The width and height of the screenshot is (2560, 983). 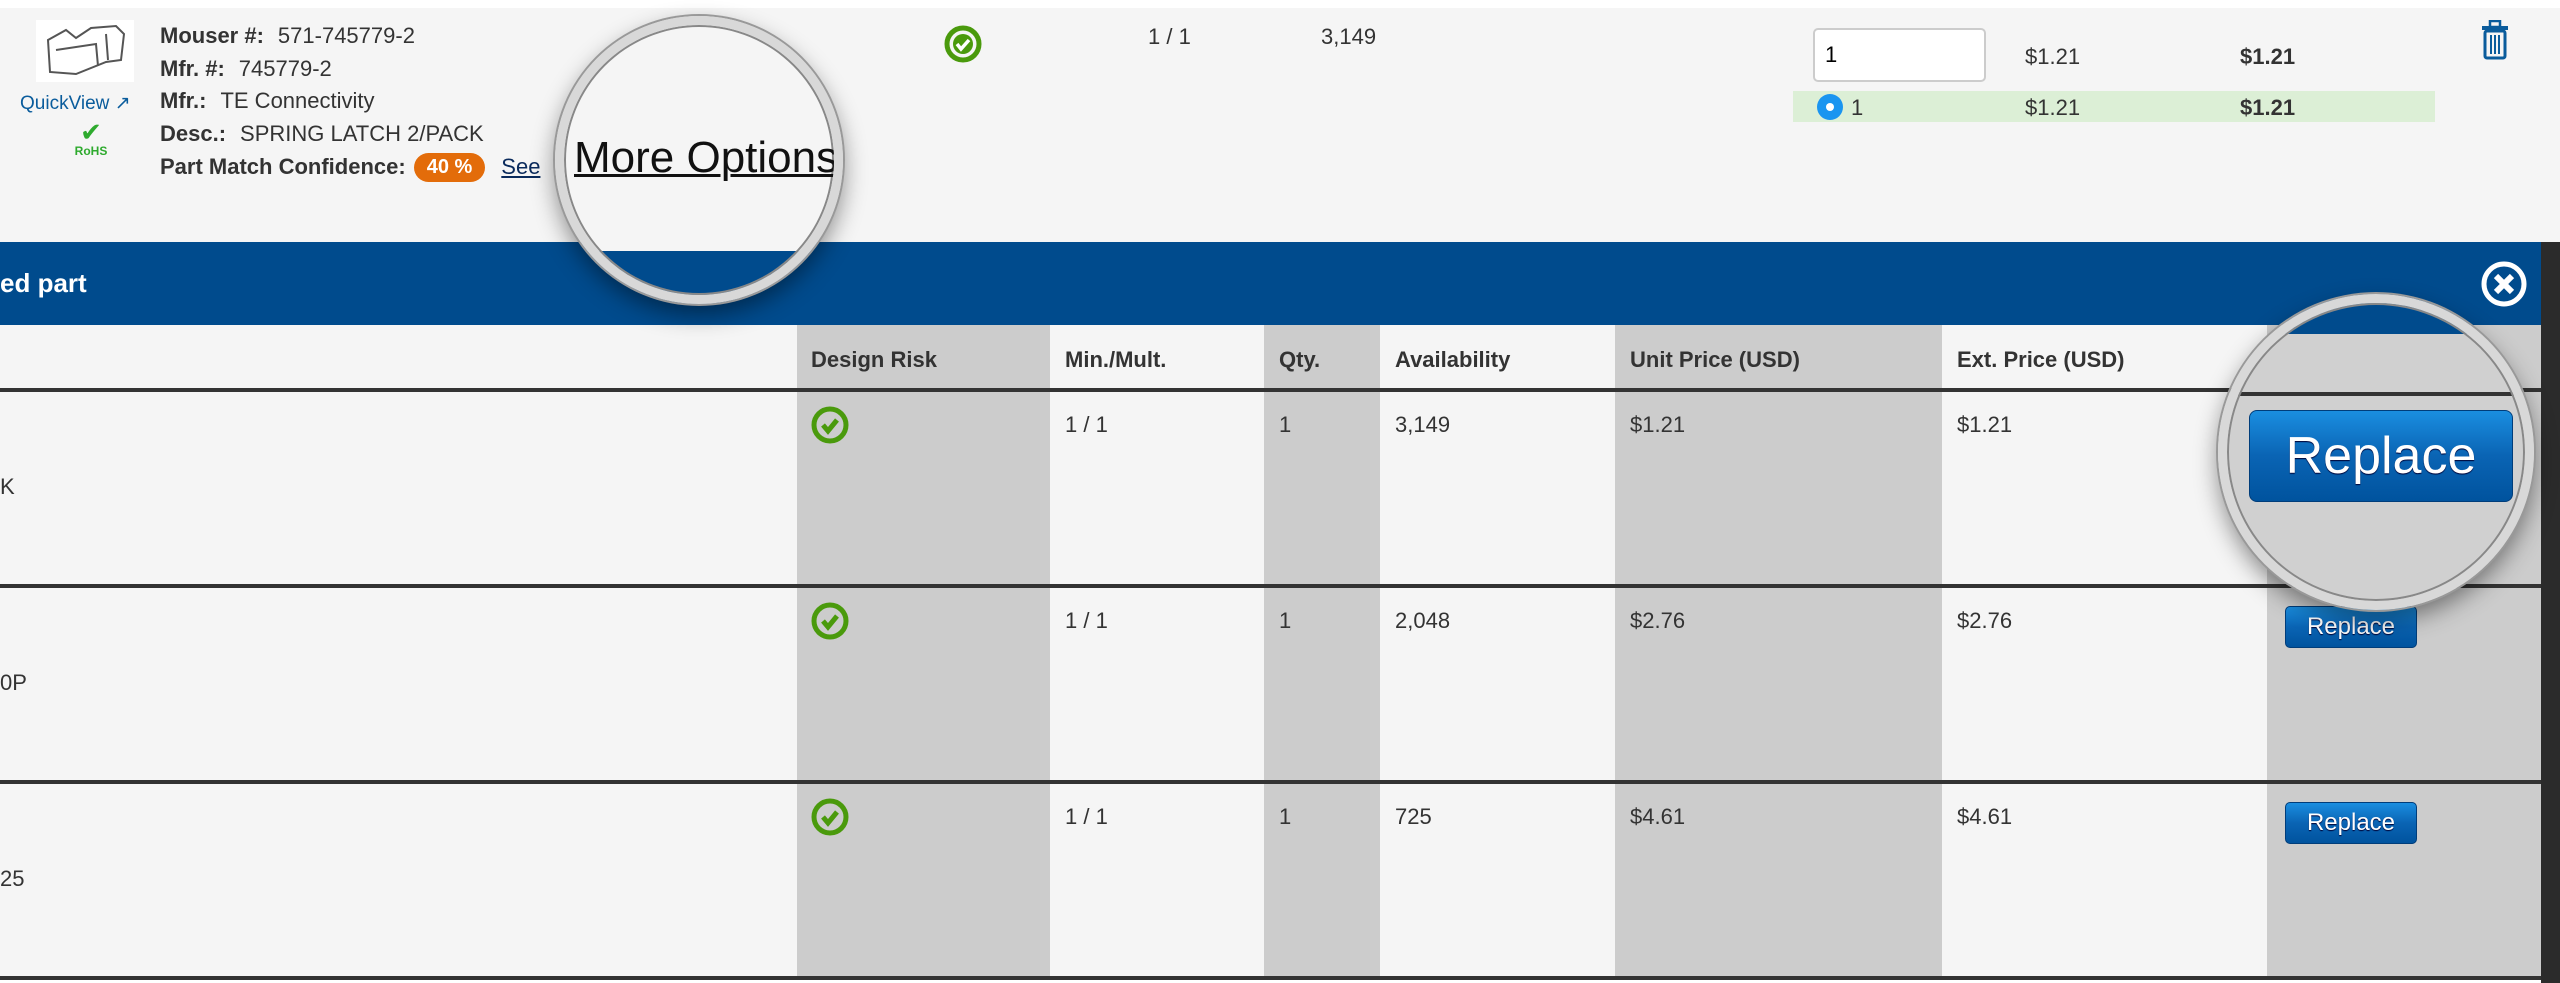 What do you see at coordinates (122, 103) in the screenshot?
I see `external-link-icon: ↗` at bounding box center [122, 103].